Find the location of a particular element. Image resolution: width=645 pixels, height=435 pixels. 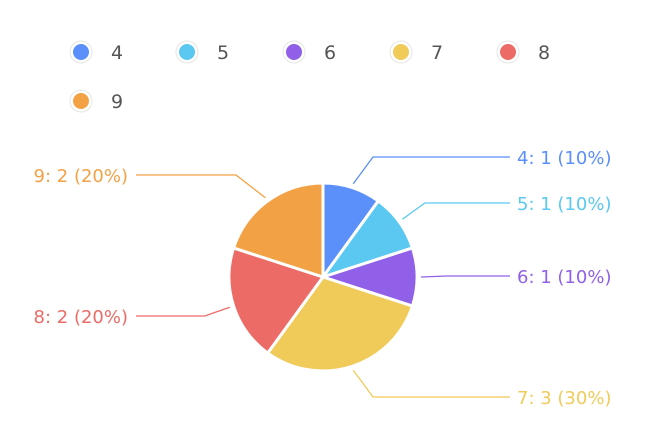

callout-5: 5: 1 (10%) is located at coordinates (506, 207).